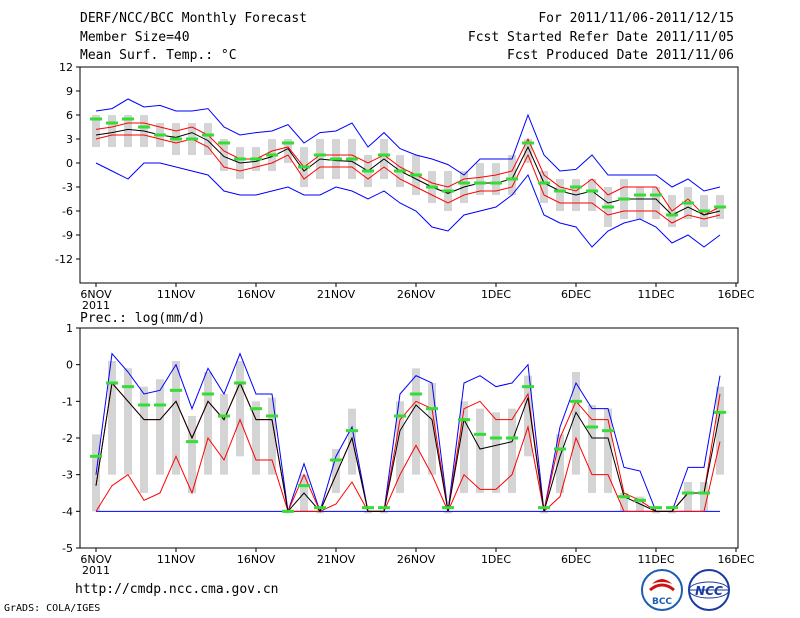 The image size is (800, 618). Describe the element at coordinates (408, 205) in the screenshot. I see `min-line` at that location.